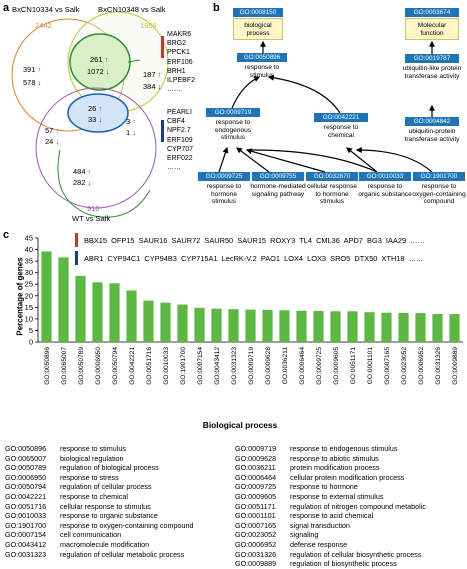  I want to click on x-tick-label: GO:0051171, so click(353, 366).